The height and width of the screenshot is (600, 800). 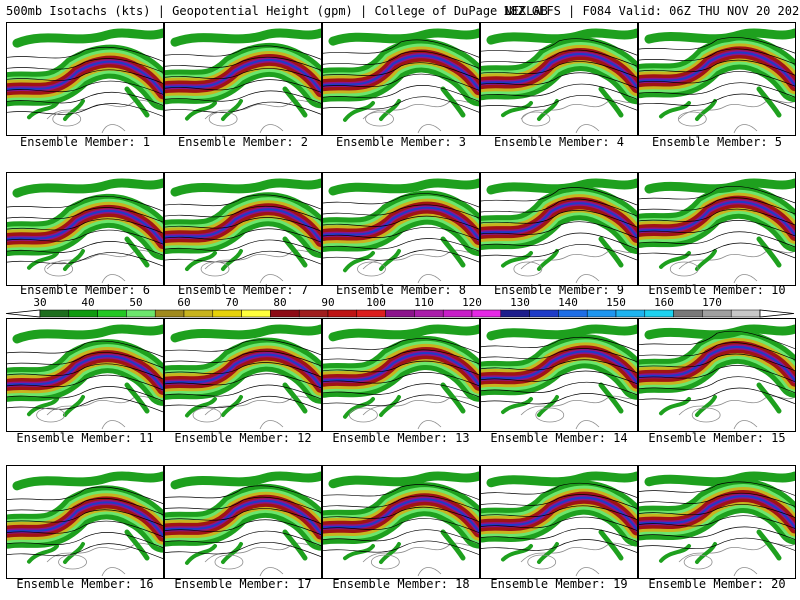 What do you see at coordinates (559, 290) in the screenshot?
I see `member-label: Ensemble Member: 9` at bounding box center [559, 290].